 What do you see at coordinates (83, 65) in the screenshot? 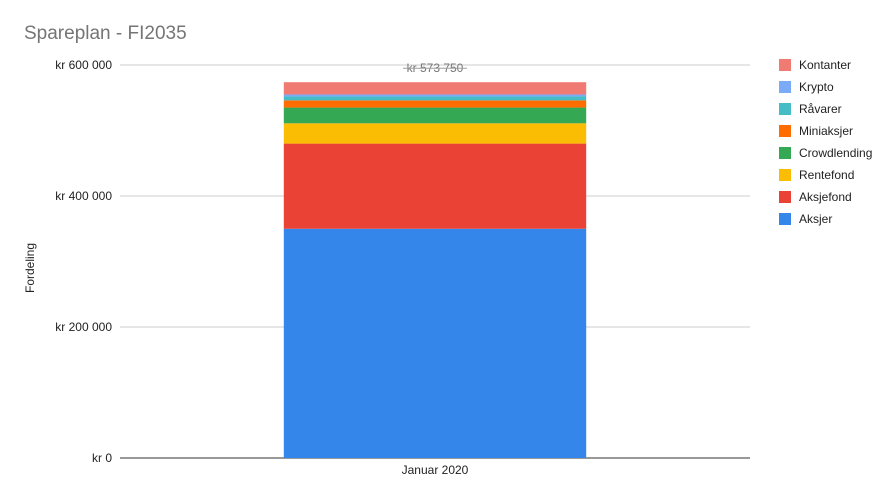
I see `y-tick-label: kr 600 000` at bounding box center [83, 65].